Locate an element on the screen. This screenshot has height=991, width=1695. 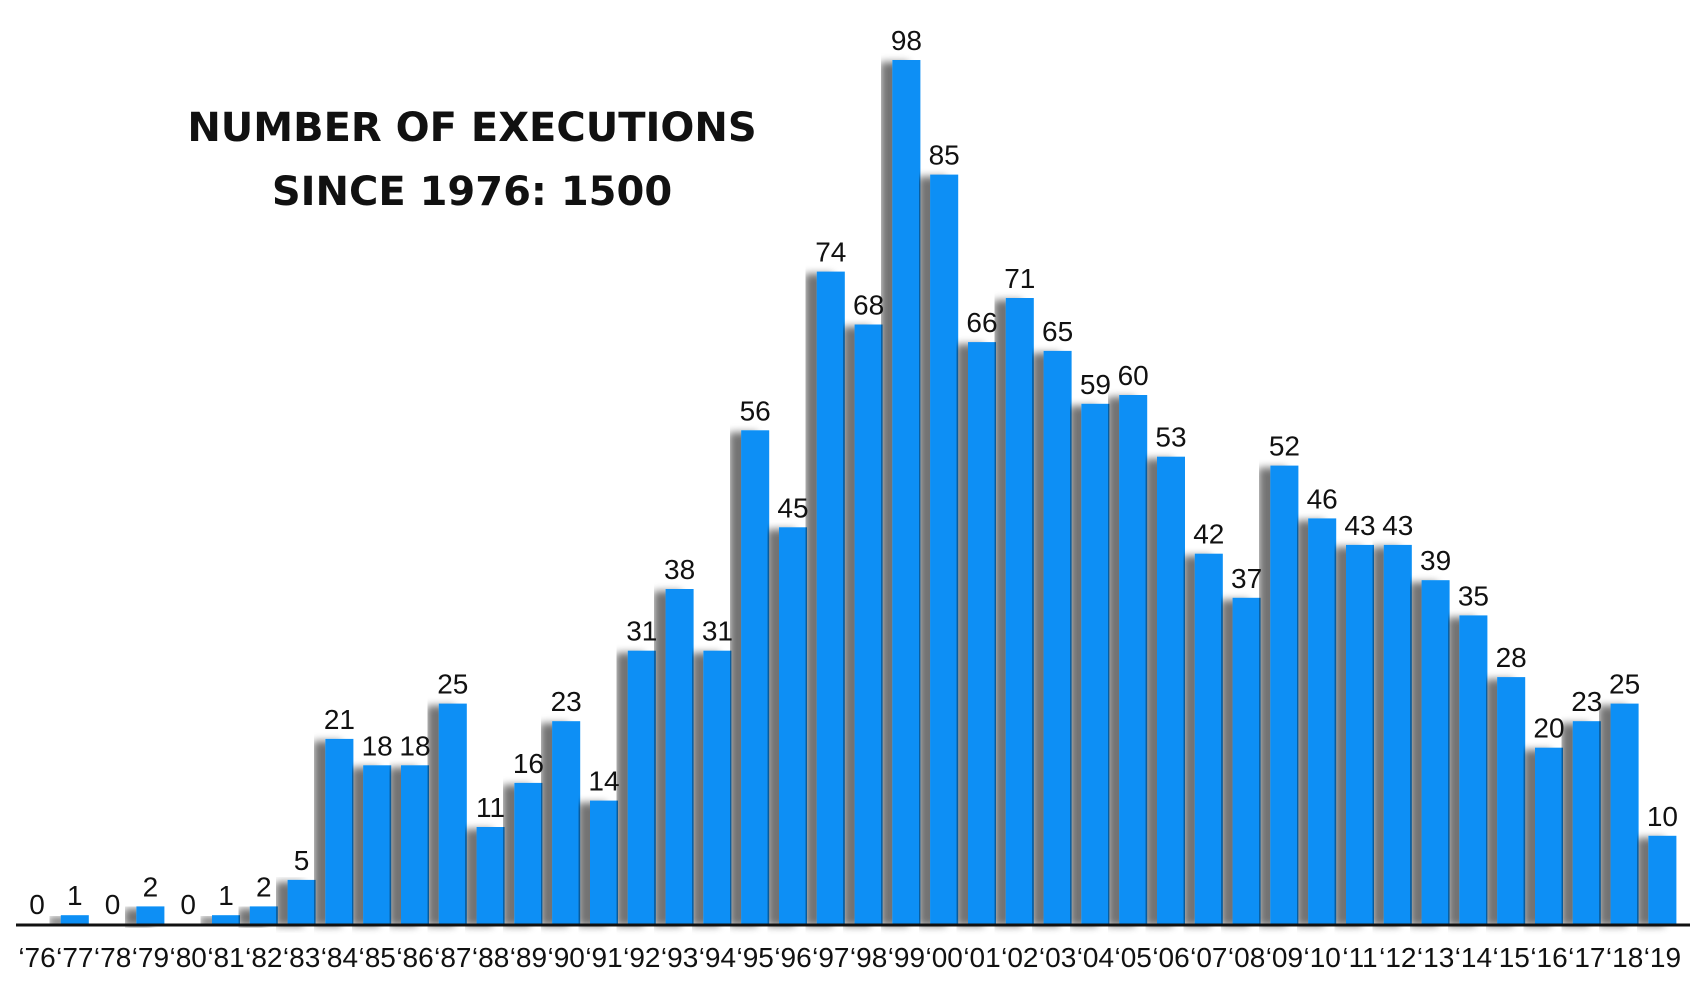
bar-‘99 is located at coordinates (906, 492).